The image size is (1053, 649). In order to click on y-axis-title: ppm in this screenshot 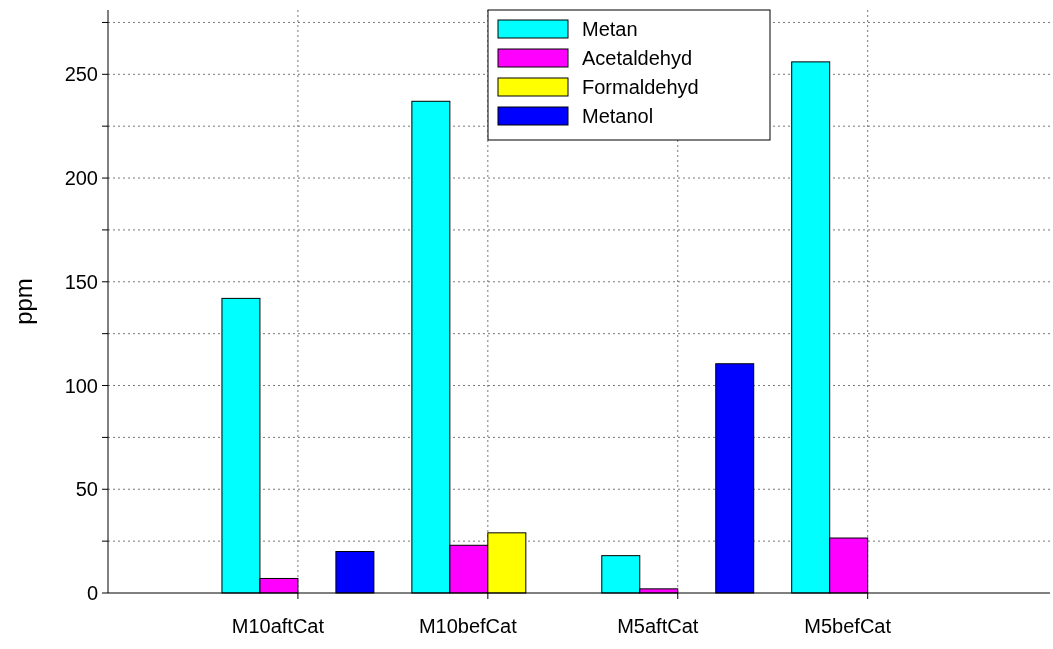, I will do `click(23, 301)`.